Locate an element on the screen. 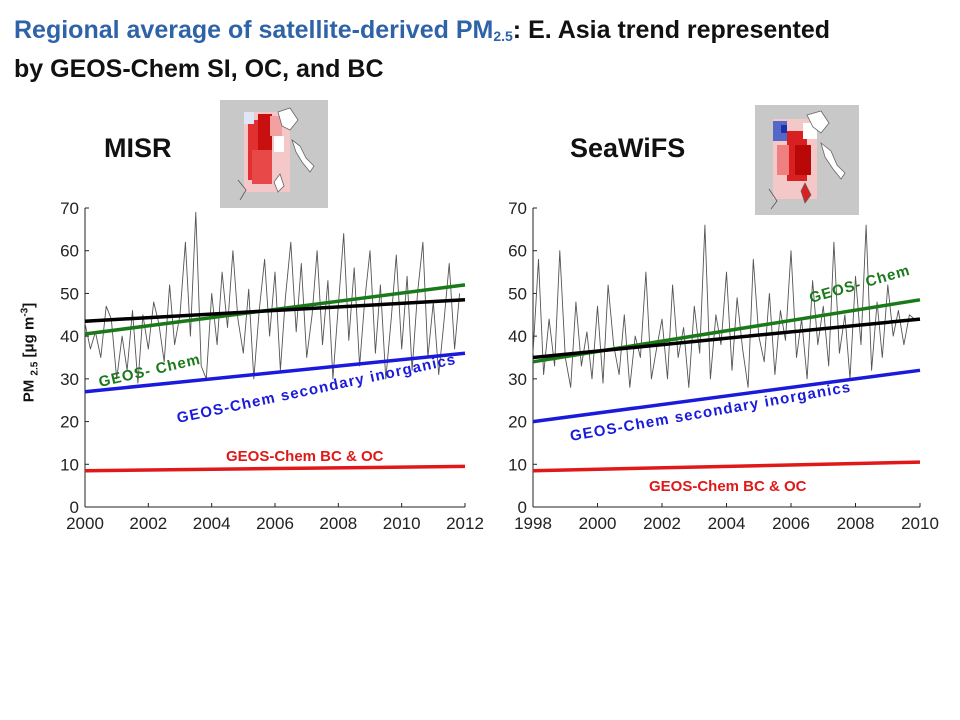  misr-x-tick-label: 2000 is located at coordinates (85, 523).